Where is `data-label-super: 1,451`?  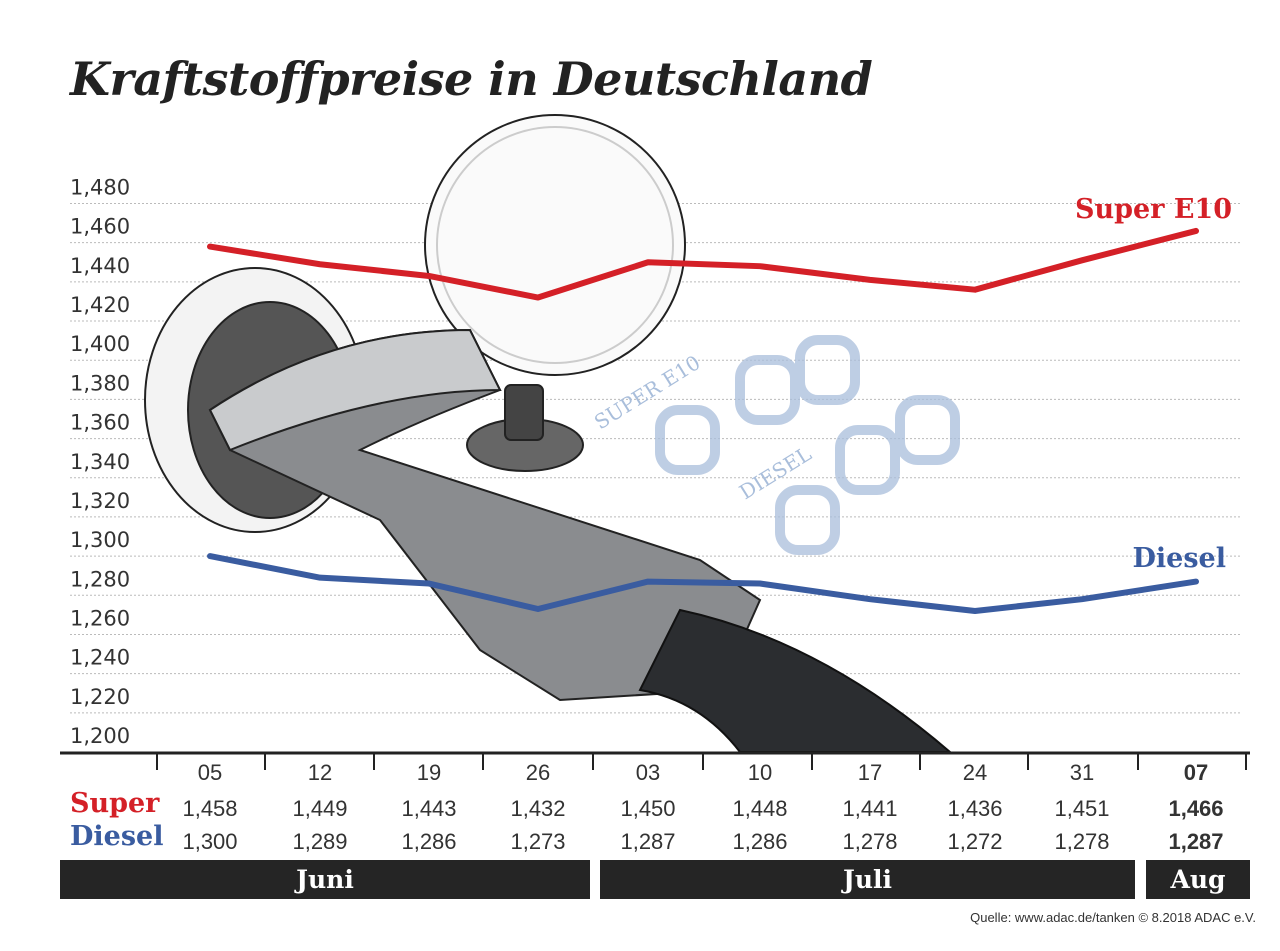 data-label-super: 1,451 is located at coordinates (1081, 808).